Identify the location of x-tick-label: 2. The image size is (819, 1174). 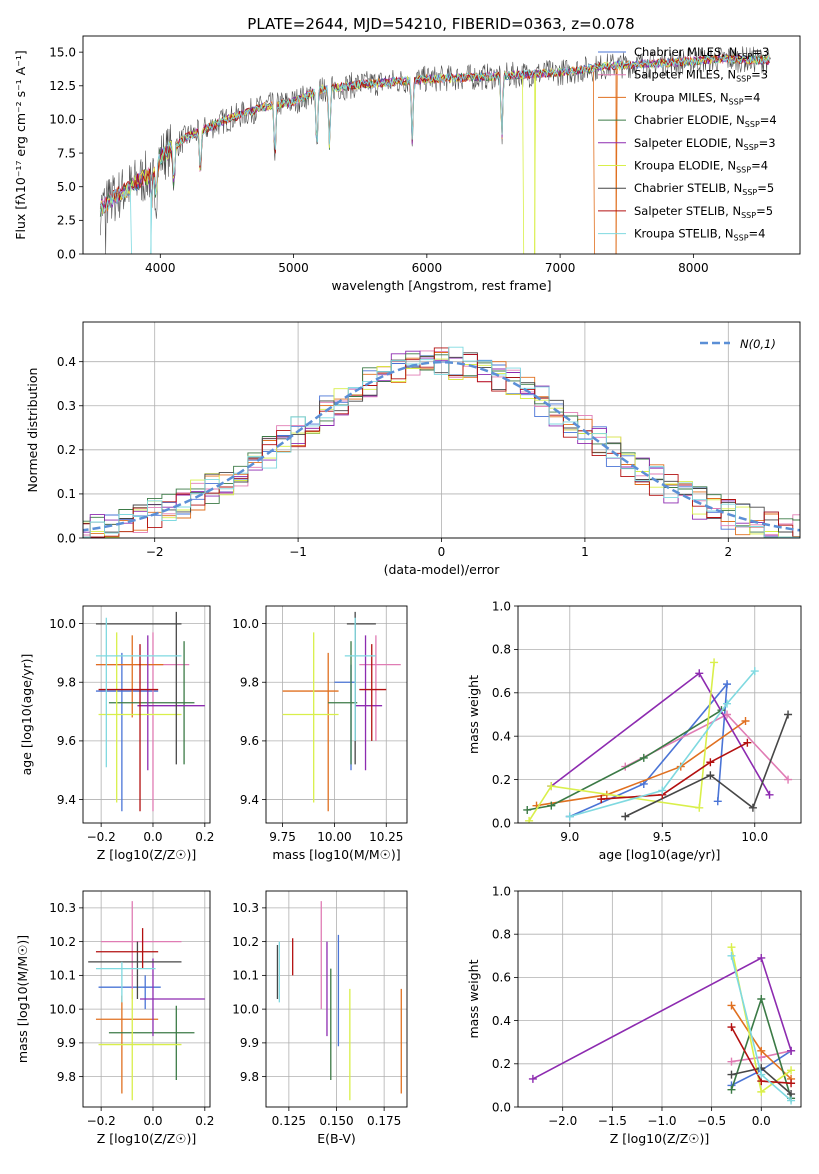
(728, 552).